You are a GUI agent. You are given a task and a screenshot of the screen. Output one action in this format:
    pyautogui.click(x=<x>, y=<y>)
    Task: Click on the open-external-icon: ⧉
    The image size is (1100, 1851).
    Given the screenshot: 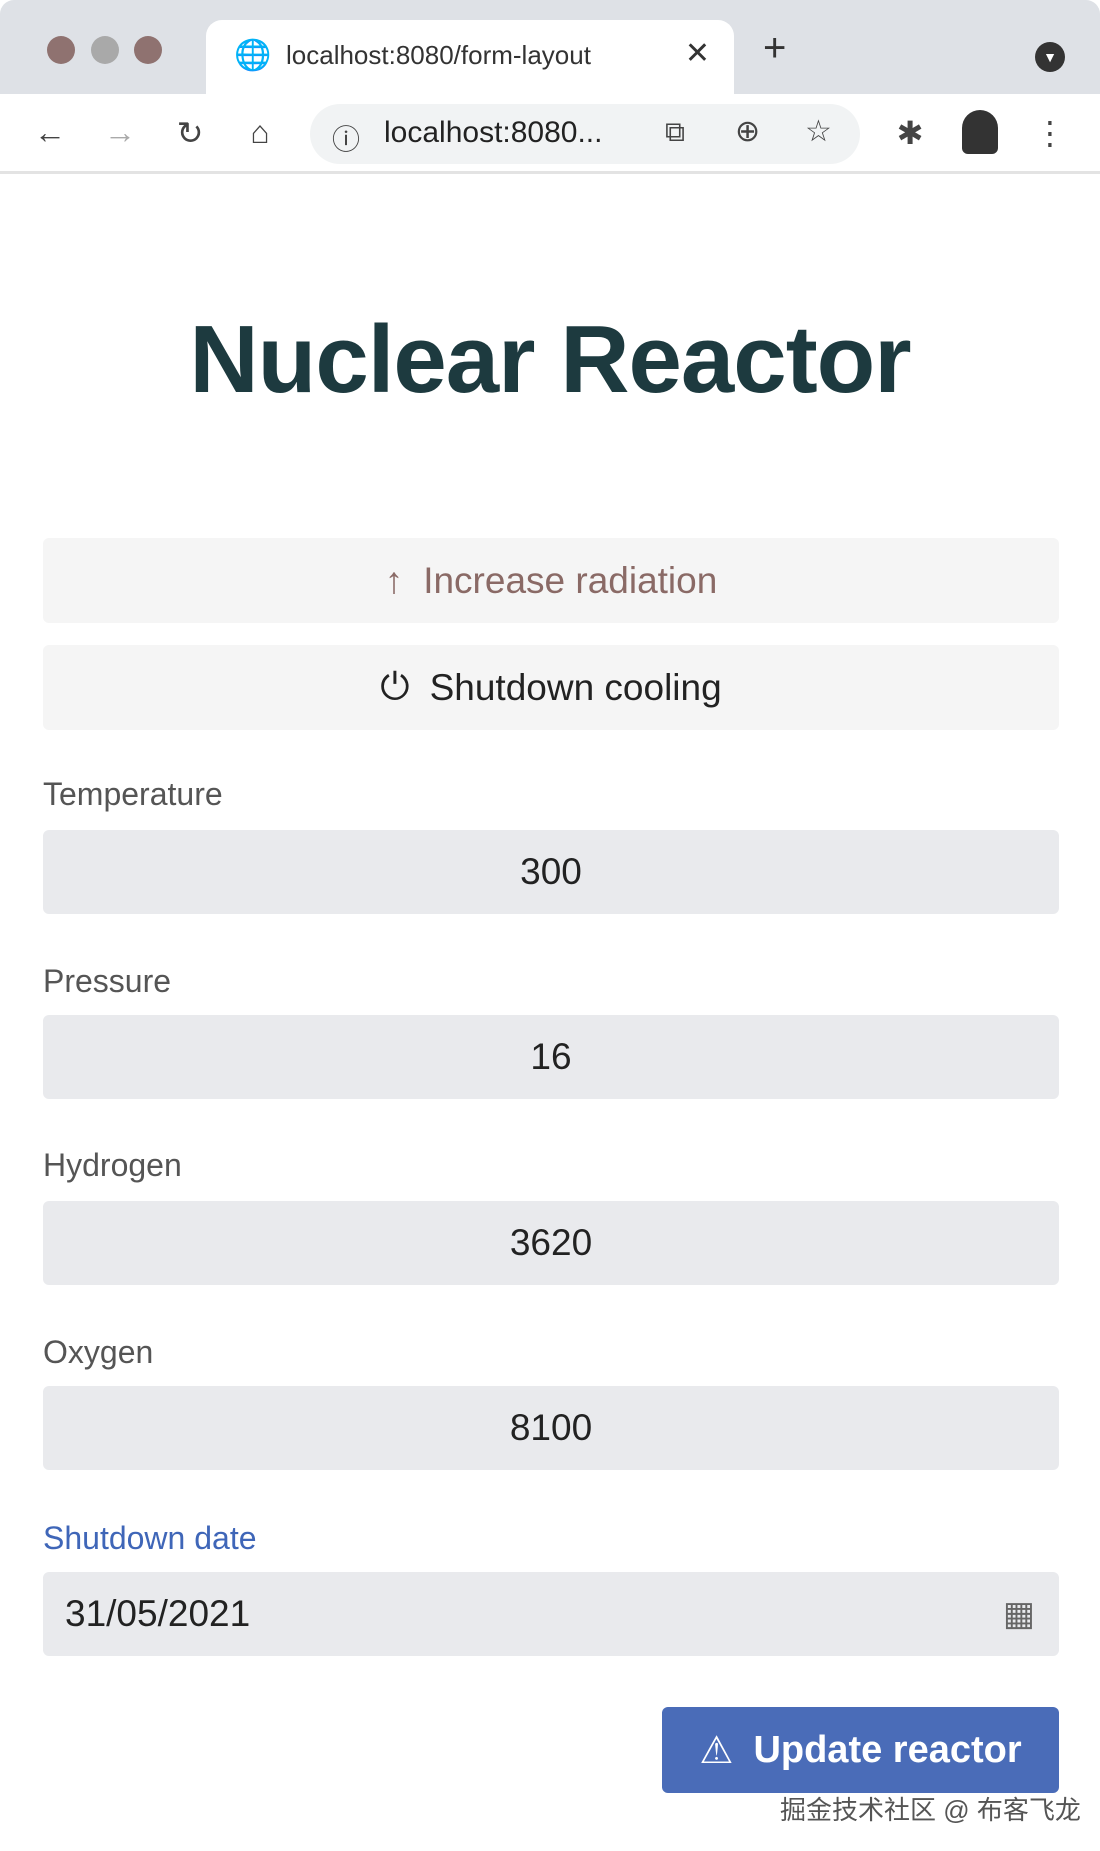 What is the action you would take?
    pyautogui.click(x=675, y=131)
    